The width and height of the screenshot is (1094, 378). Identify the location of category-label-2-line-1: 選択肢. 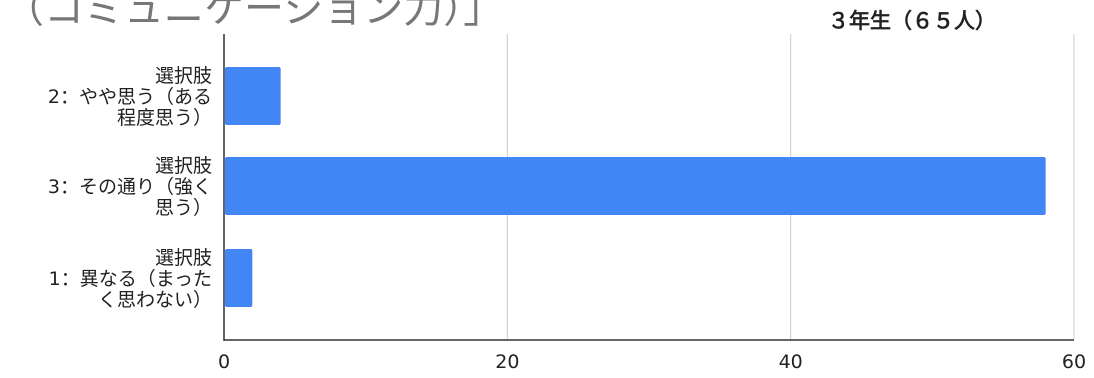
(183, 166).